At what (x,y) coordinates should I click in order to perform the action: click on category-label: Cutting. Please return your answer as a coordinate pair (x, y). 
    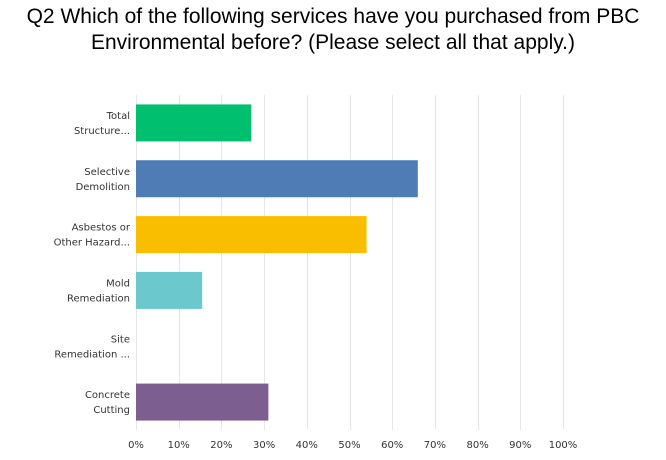
    Looking at the image, I should click on (111, 410).